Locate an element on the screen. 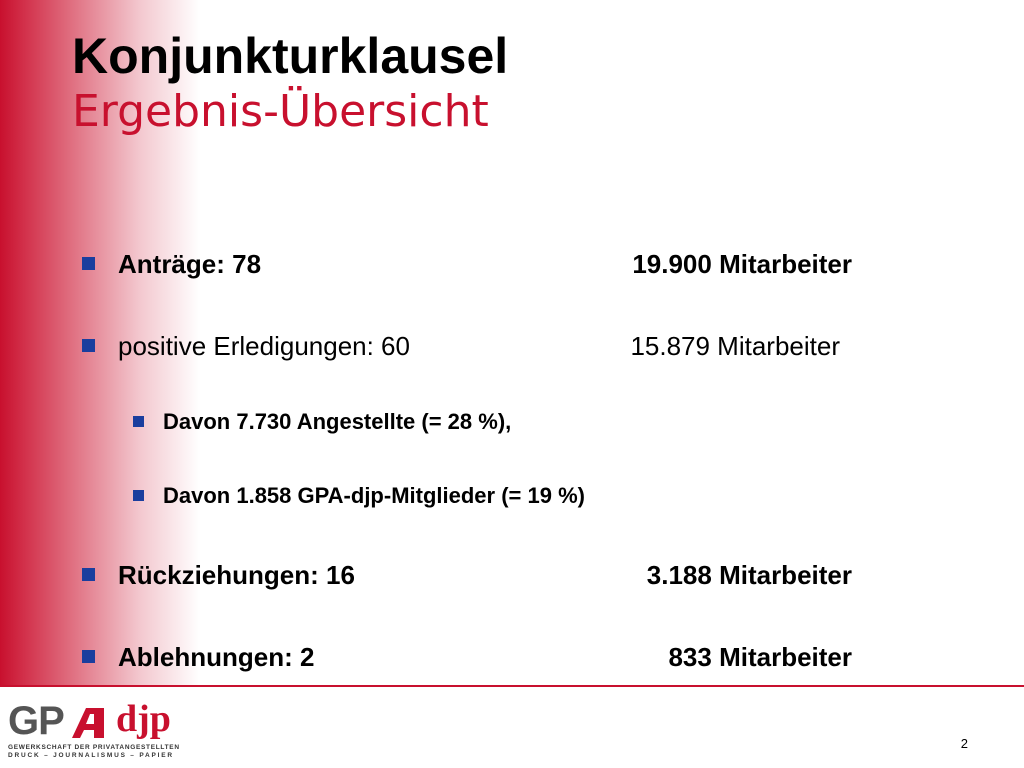 The image size is (1024, 768). item-label: Davon 1.858 GPA-djp-Mitglieder (= 19 %) is located at coordinates (374, 495).